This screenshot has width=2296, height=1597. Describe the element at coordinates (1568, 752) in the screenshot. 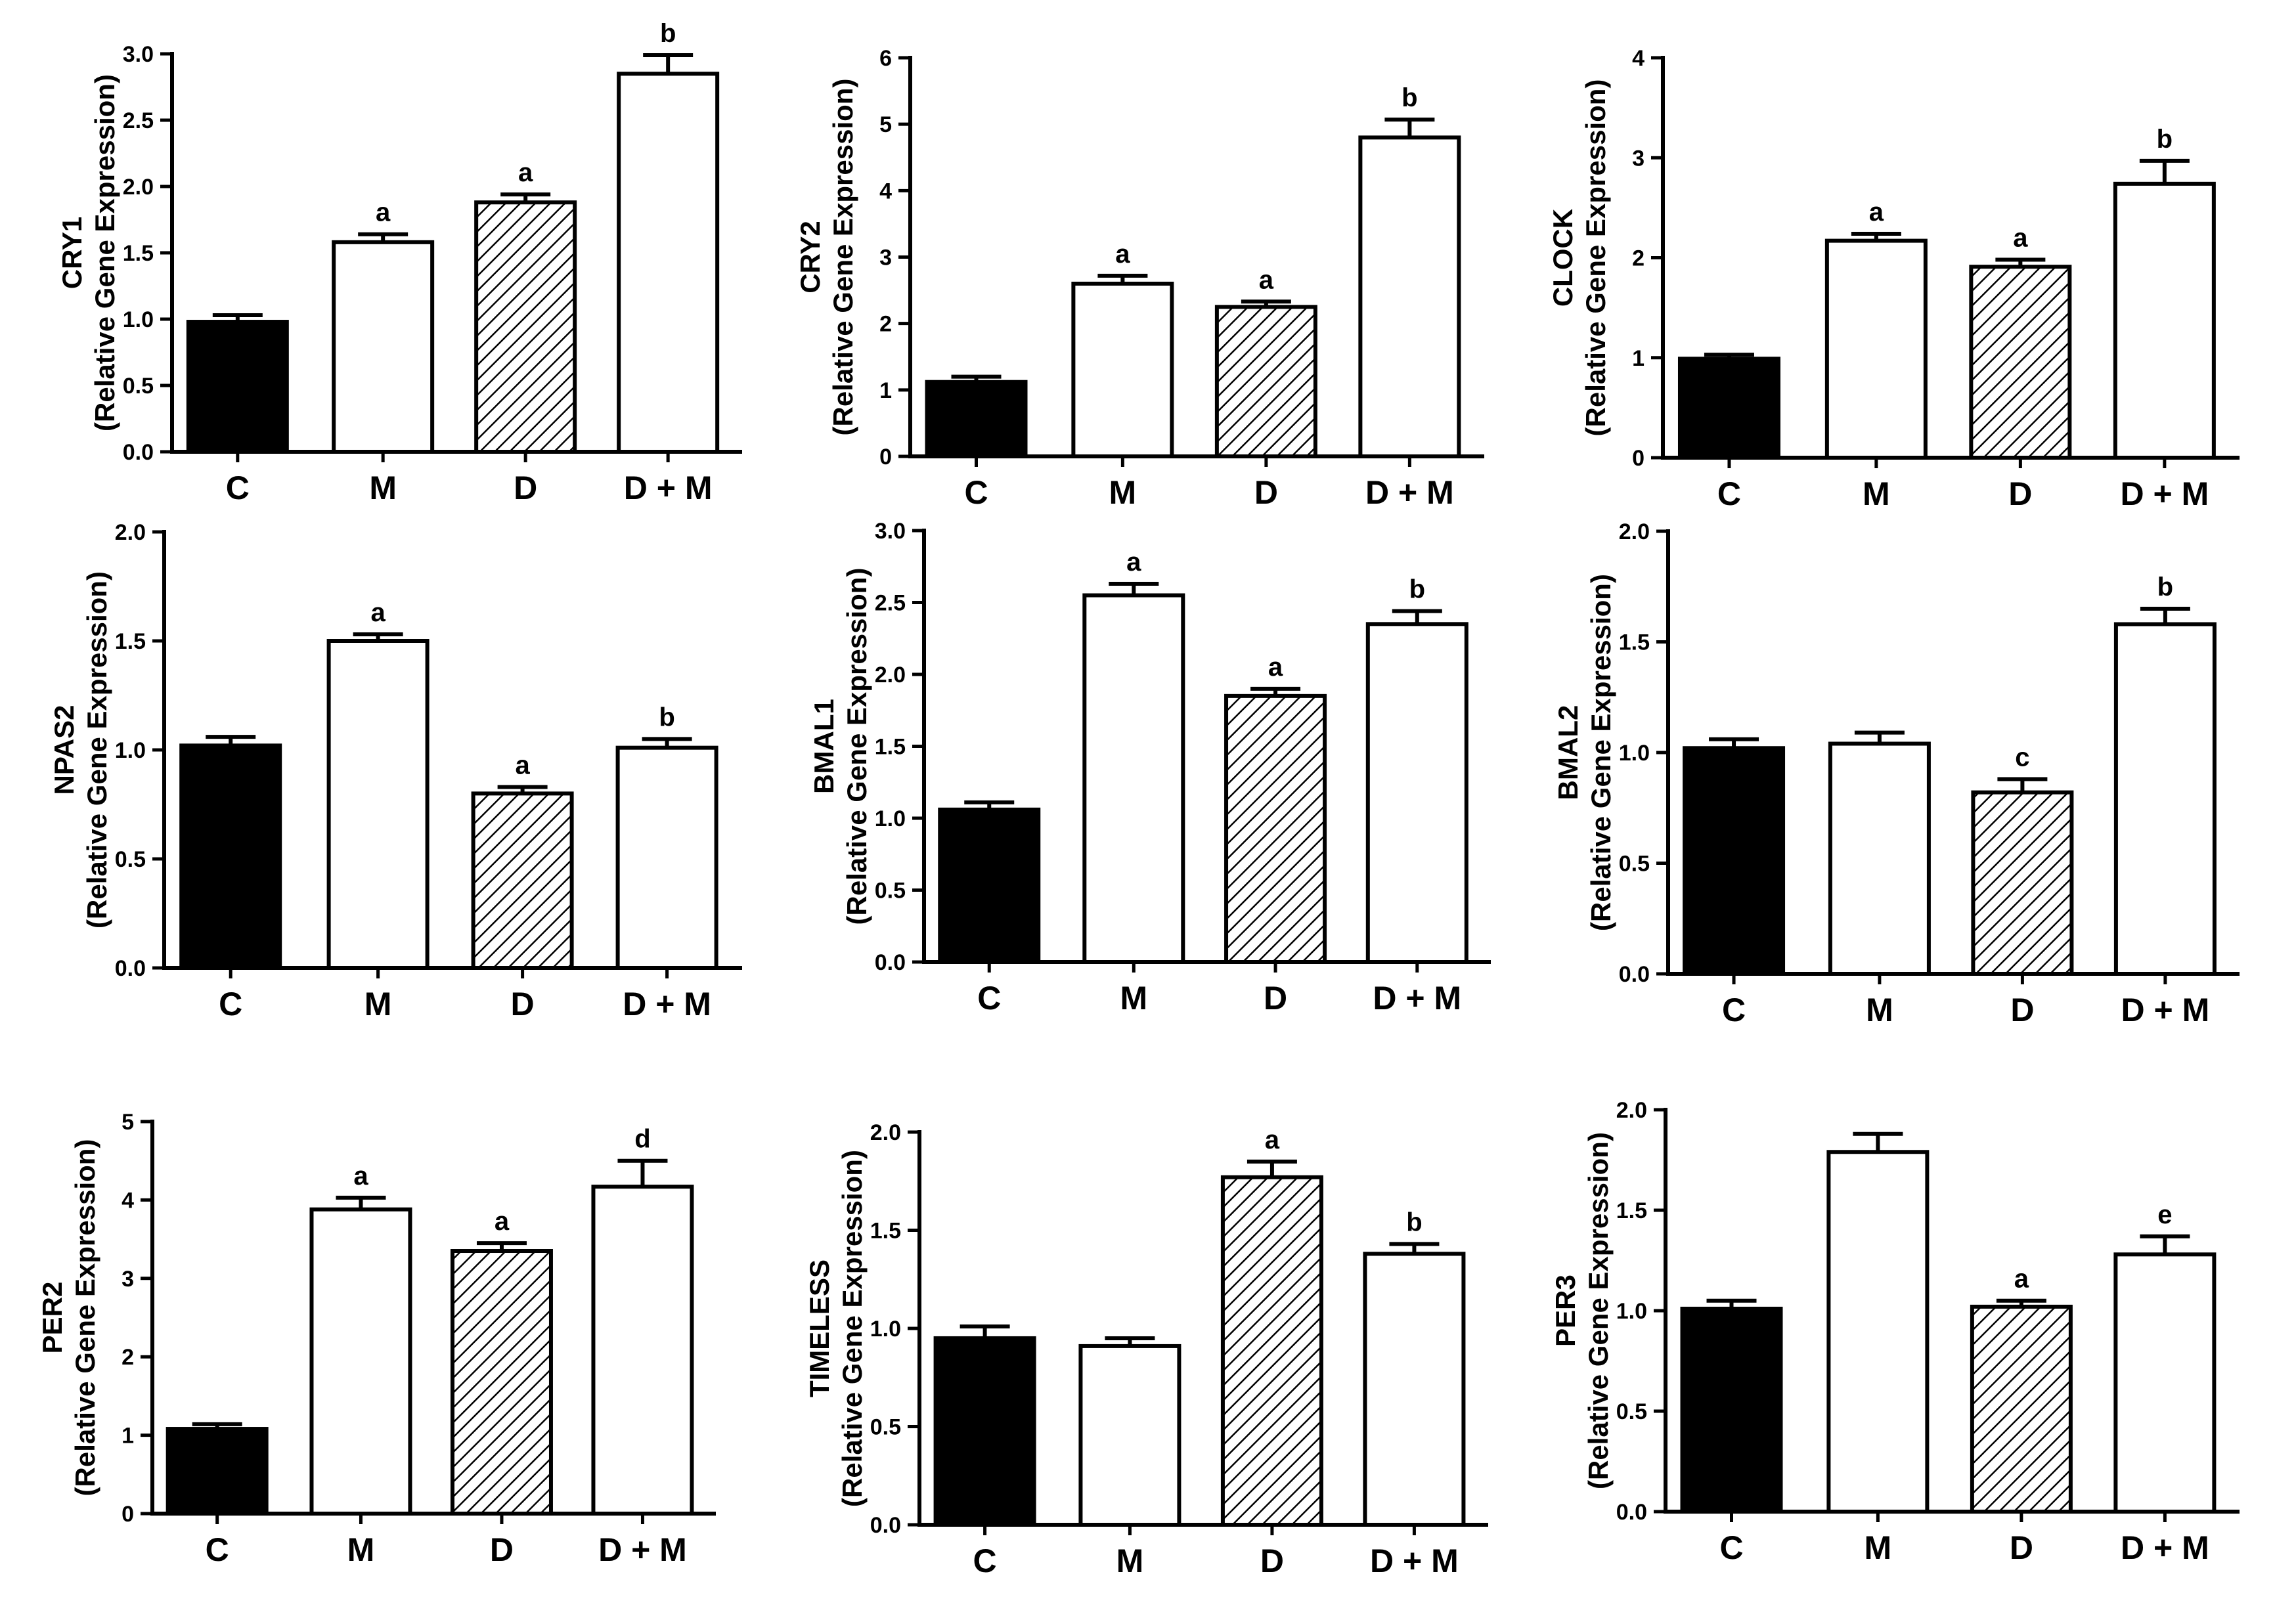

I see `y-axis-label: BMAL2` at that location.